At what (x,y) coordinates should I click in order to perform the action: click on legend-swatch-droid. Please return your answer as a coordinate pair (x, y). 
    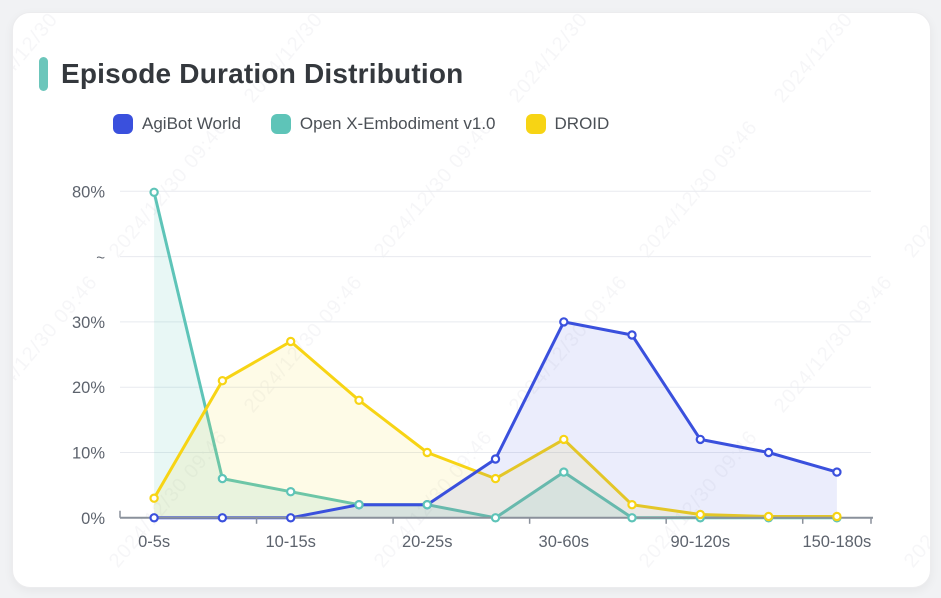
    Looking at the image, I should click on (535, 124).